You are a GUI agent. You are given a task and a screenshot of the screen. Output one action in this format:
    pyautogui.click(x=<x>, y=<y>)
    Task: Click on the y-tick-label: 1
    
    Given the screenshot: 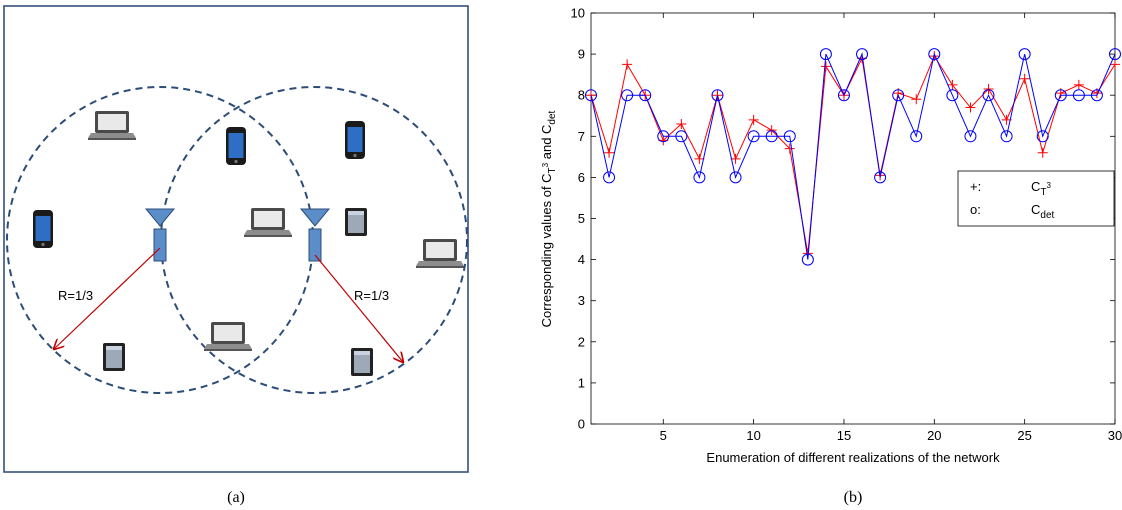 What is the action you would take?
    pyautogui.click(x=581, y=382)
    